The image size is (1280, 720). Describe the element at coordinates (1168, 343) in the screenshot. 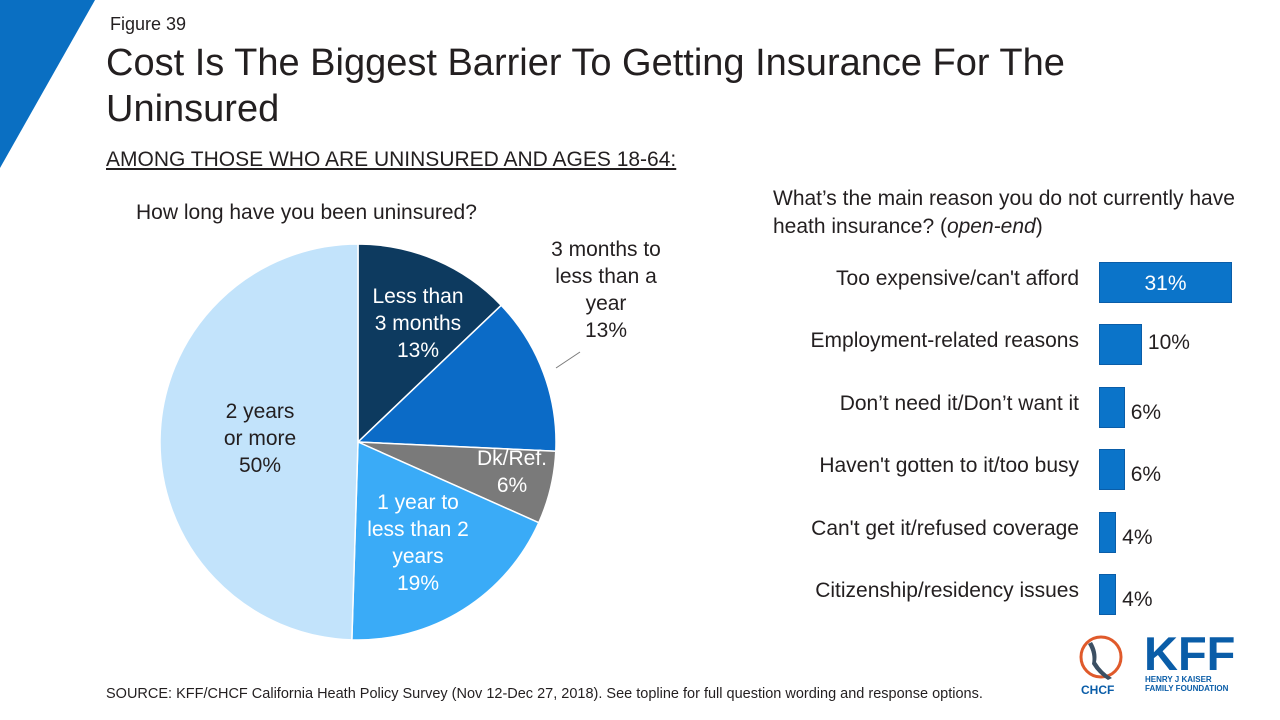

I see `bar-value-label: 10%` at that location.